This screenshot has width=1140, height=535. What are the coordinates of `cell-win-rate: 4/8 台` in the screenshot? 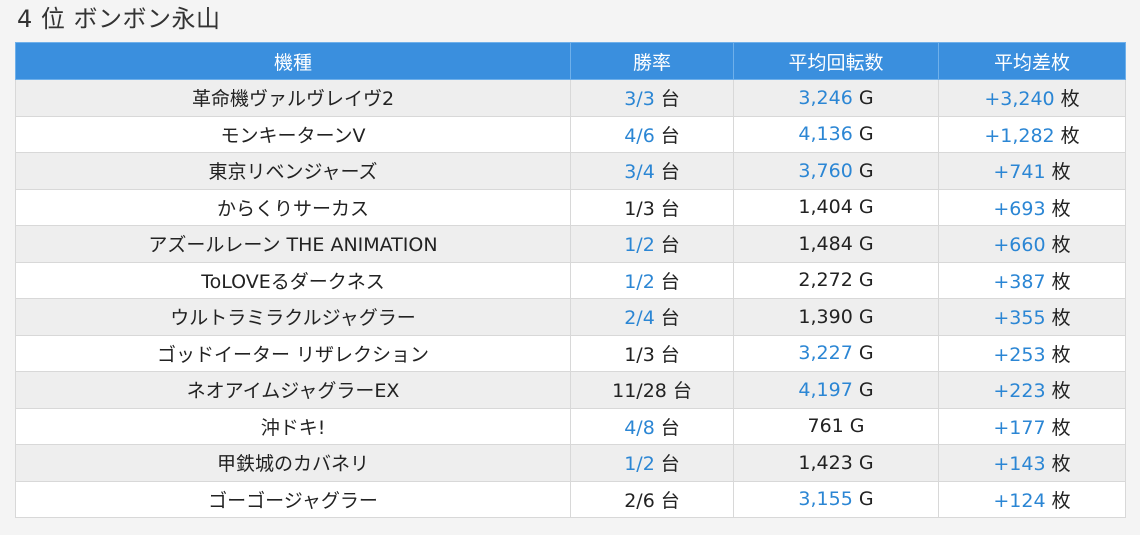 It's located at (652, 426).